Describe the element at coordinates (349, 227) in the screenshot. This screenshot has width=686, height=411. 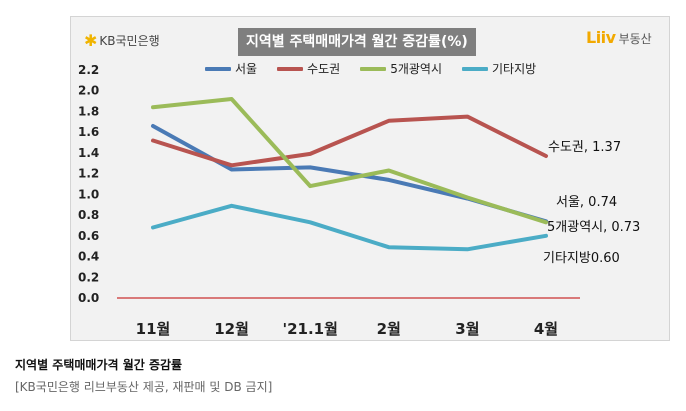
I see `series-line-other` at that location.